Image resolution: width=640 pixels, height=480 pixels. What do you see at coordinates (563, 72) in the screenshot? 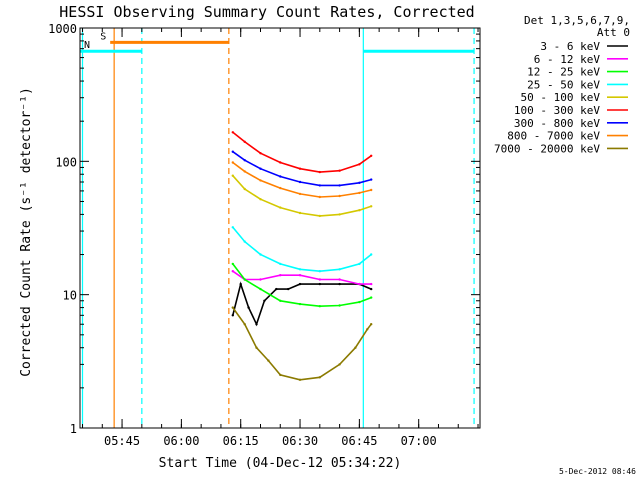
I see `legend-label-2: 12 - 25 keV` at bounding box center [563, 72].